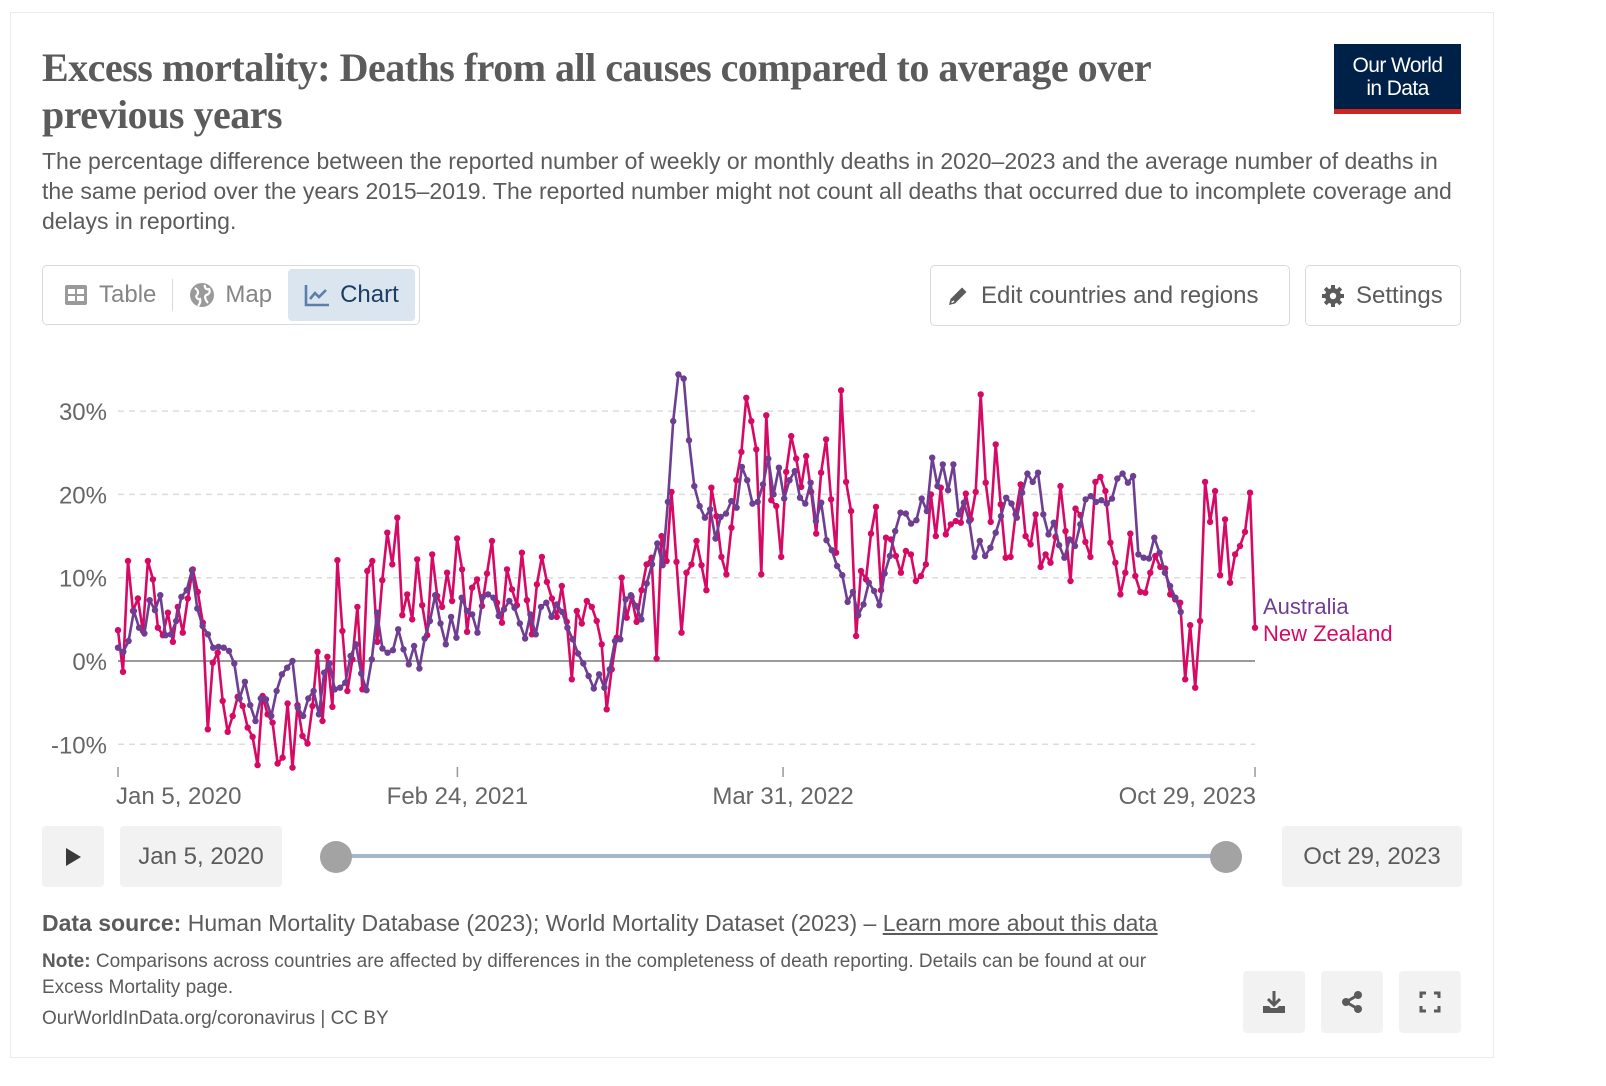 This screenshot has height=1086, width=1606. What do you see at coordinates (1110, 295) in the screenshot?
I see `edit-countries-button: Edit countries and regions` at bounding box center [1110, 295].